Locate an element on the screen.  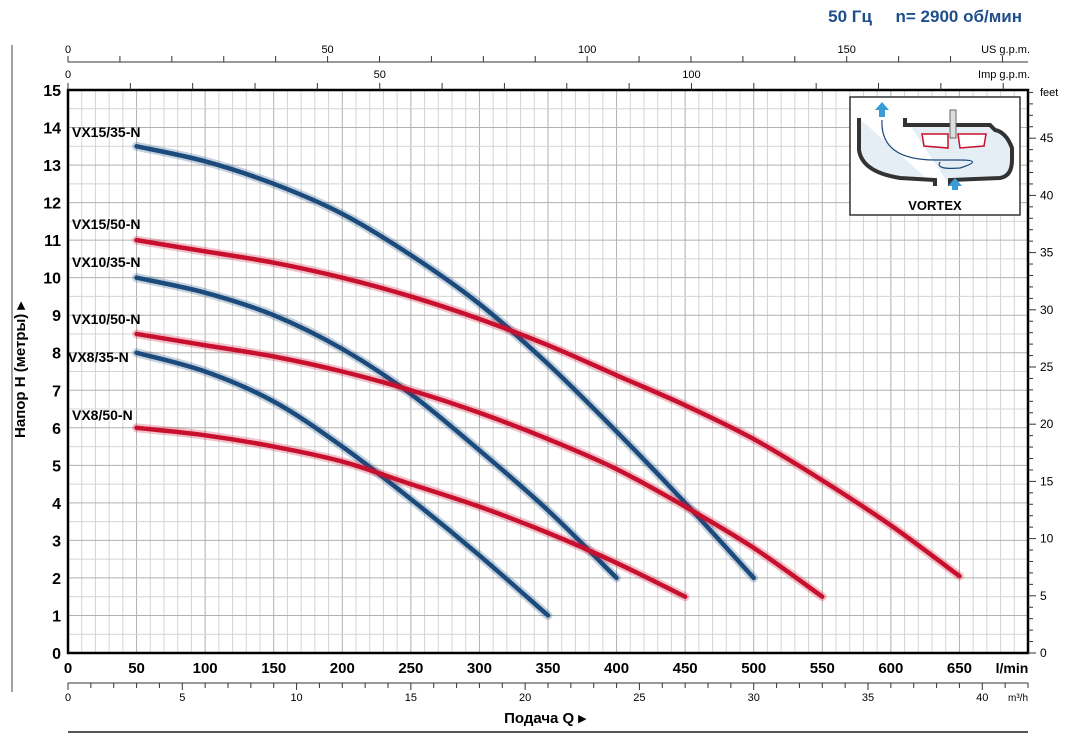
curve-vx8-35-n is located at coordinates (342, 484).